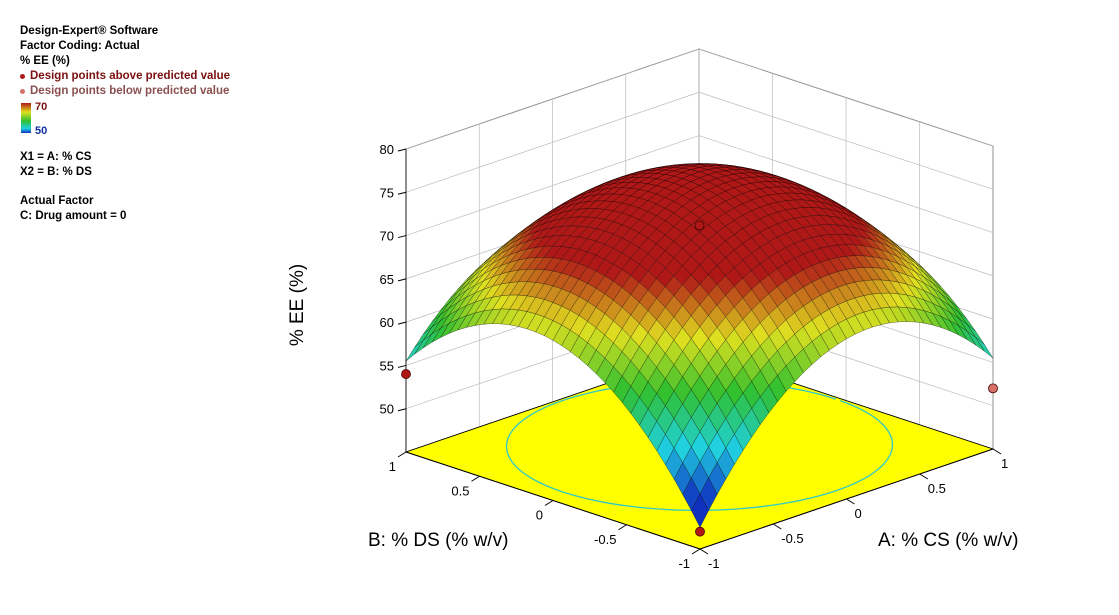 The image size is (1119, 615). I want to click on z-axis-title: % EE (%), so click(297, 305).